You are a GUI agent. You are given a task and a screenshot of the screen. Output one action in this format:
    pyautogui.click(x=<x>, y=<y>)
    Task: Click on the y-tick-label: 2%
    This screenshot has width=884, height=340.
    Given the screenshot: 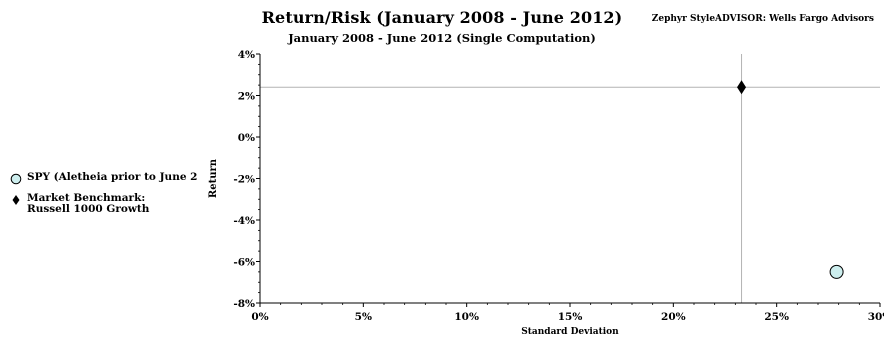 What is the action you would take?
    pyautogui.click(x=246, y=97)
    